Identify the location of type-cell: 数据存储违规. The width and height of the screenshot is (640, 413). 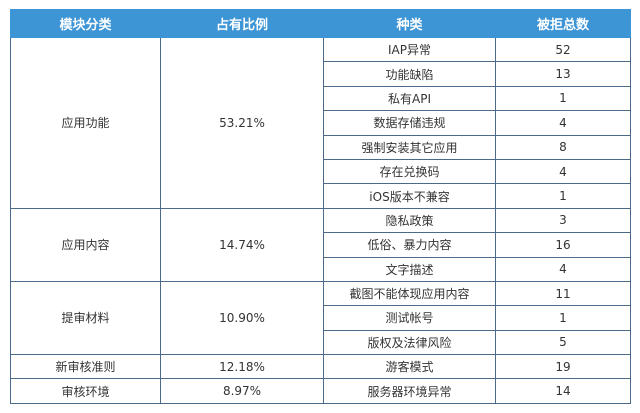
(409, 123).